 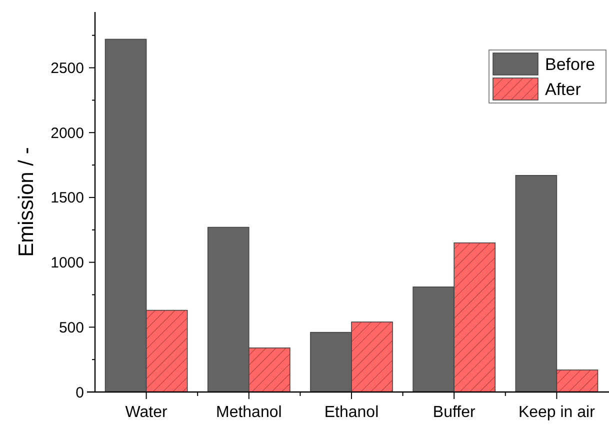 What do you see at coordinates (67, 198) in the screenshot?
I see `y-tick-label: 1500` at bounding box center [67, 198].